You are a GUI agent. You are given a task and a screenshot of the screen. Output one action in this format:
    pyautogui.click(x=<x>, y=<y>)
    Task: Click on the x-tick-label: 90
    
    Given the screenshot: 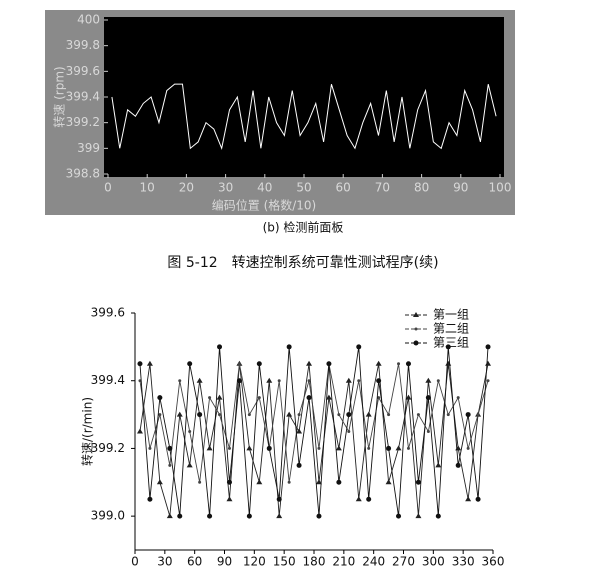 What is the action you would take?
    pyautogui.click(x=460, y=188)
    